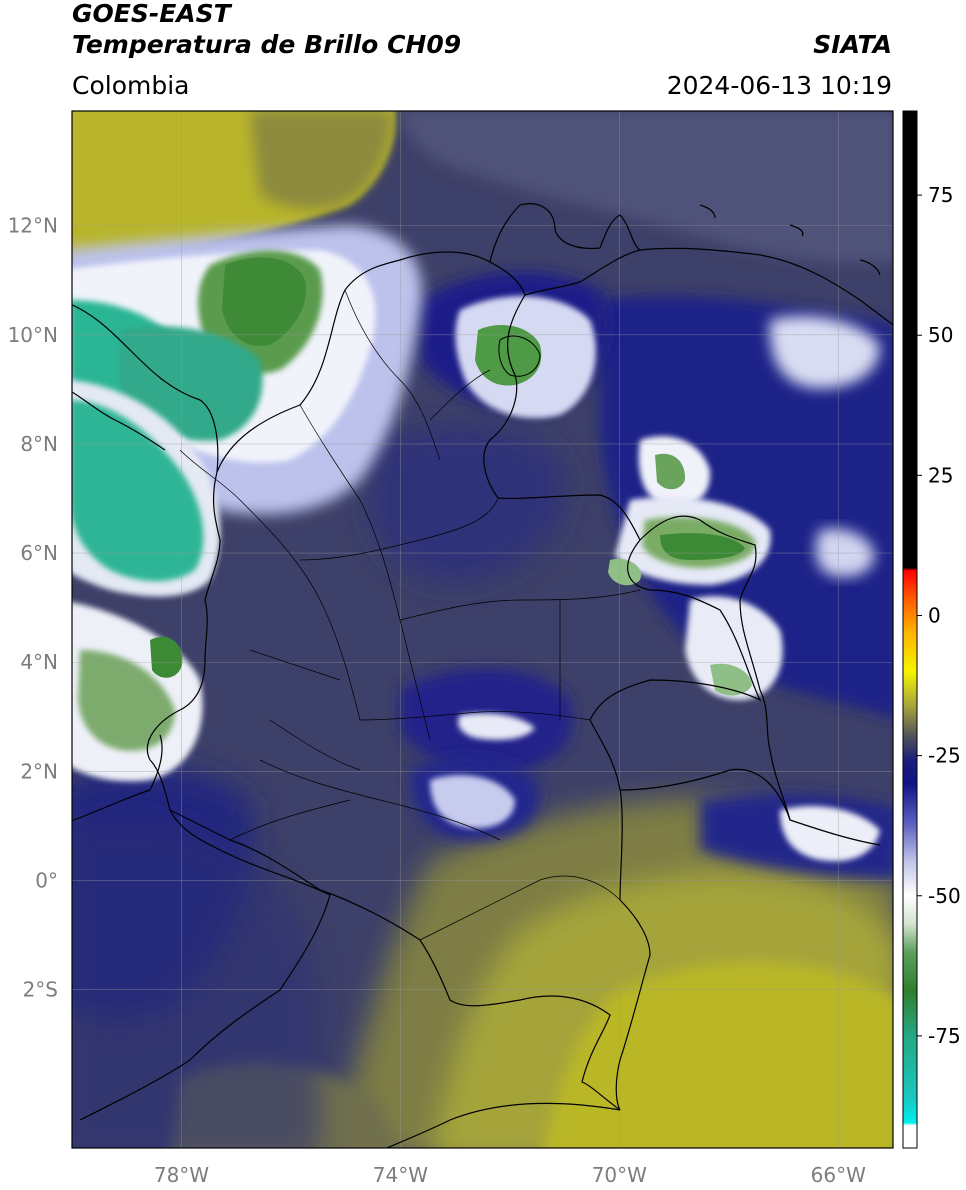 The image size is (966, 1190). What do you see at coordinates (181, 1175) in the screenshot?
I see `longitude-tick-label: 78°W` at bounding box center [181, 1175].